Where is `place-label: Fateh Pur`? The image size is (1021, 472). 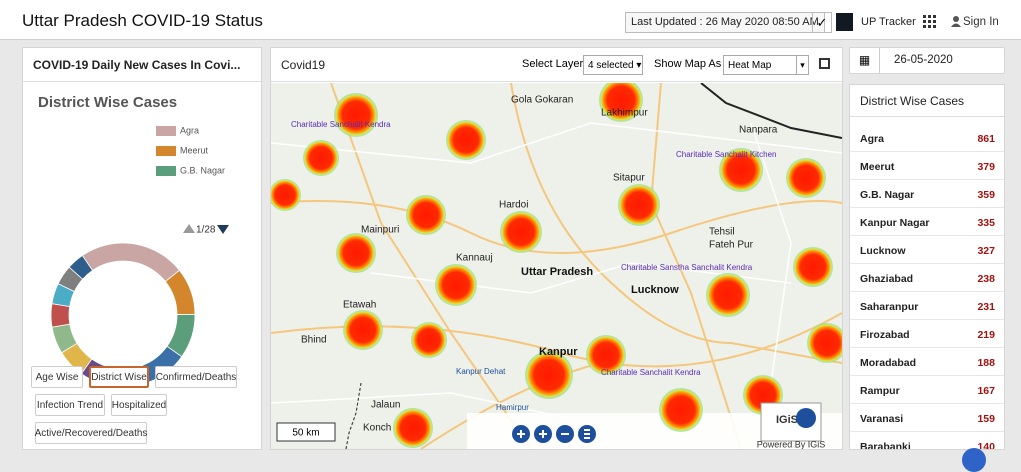 place-label: Fateh Pur is located at coordinates (731, 245).